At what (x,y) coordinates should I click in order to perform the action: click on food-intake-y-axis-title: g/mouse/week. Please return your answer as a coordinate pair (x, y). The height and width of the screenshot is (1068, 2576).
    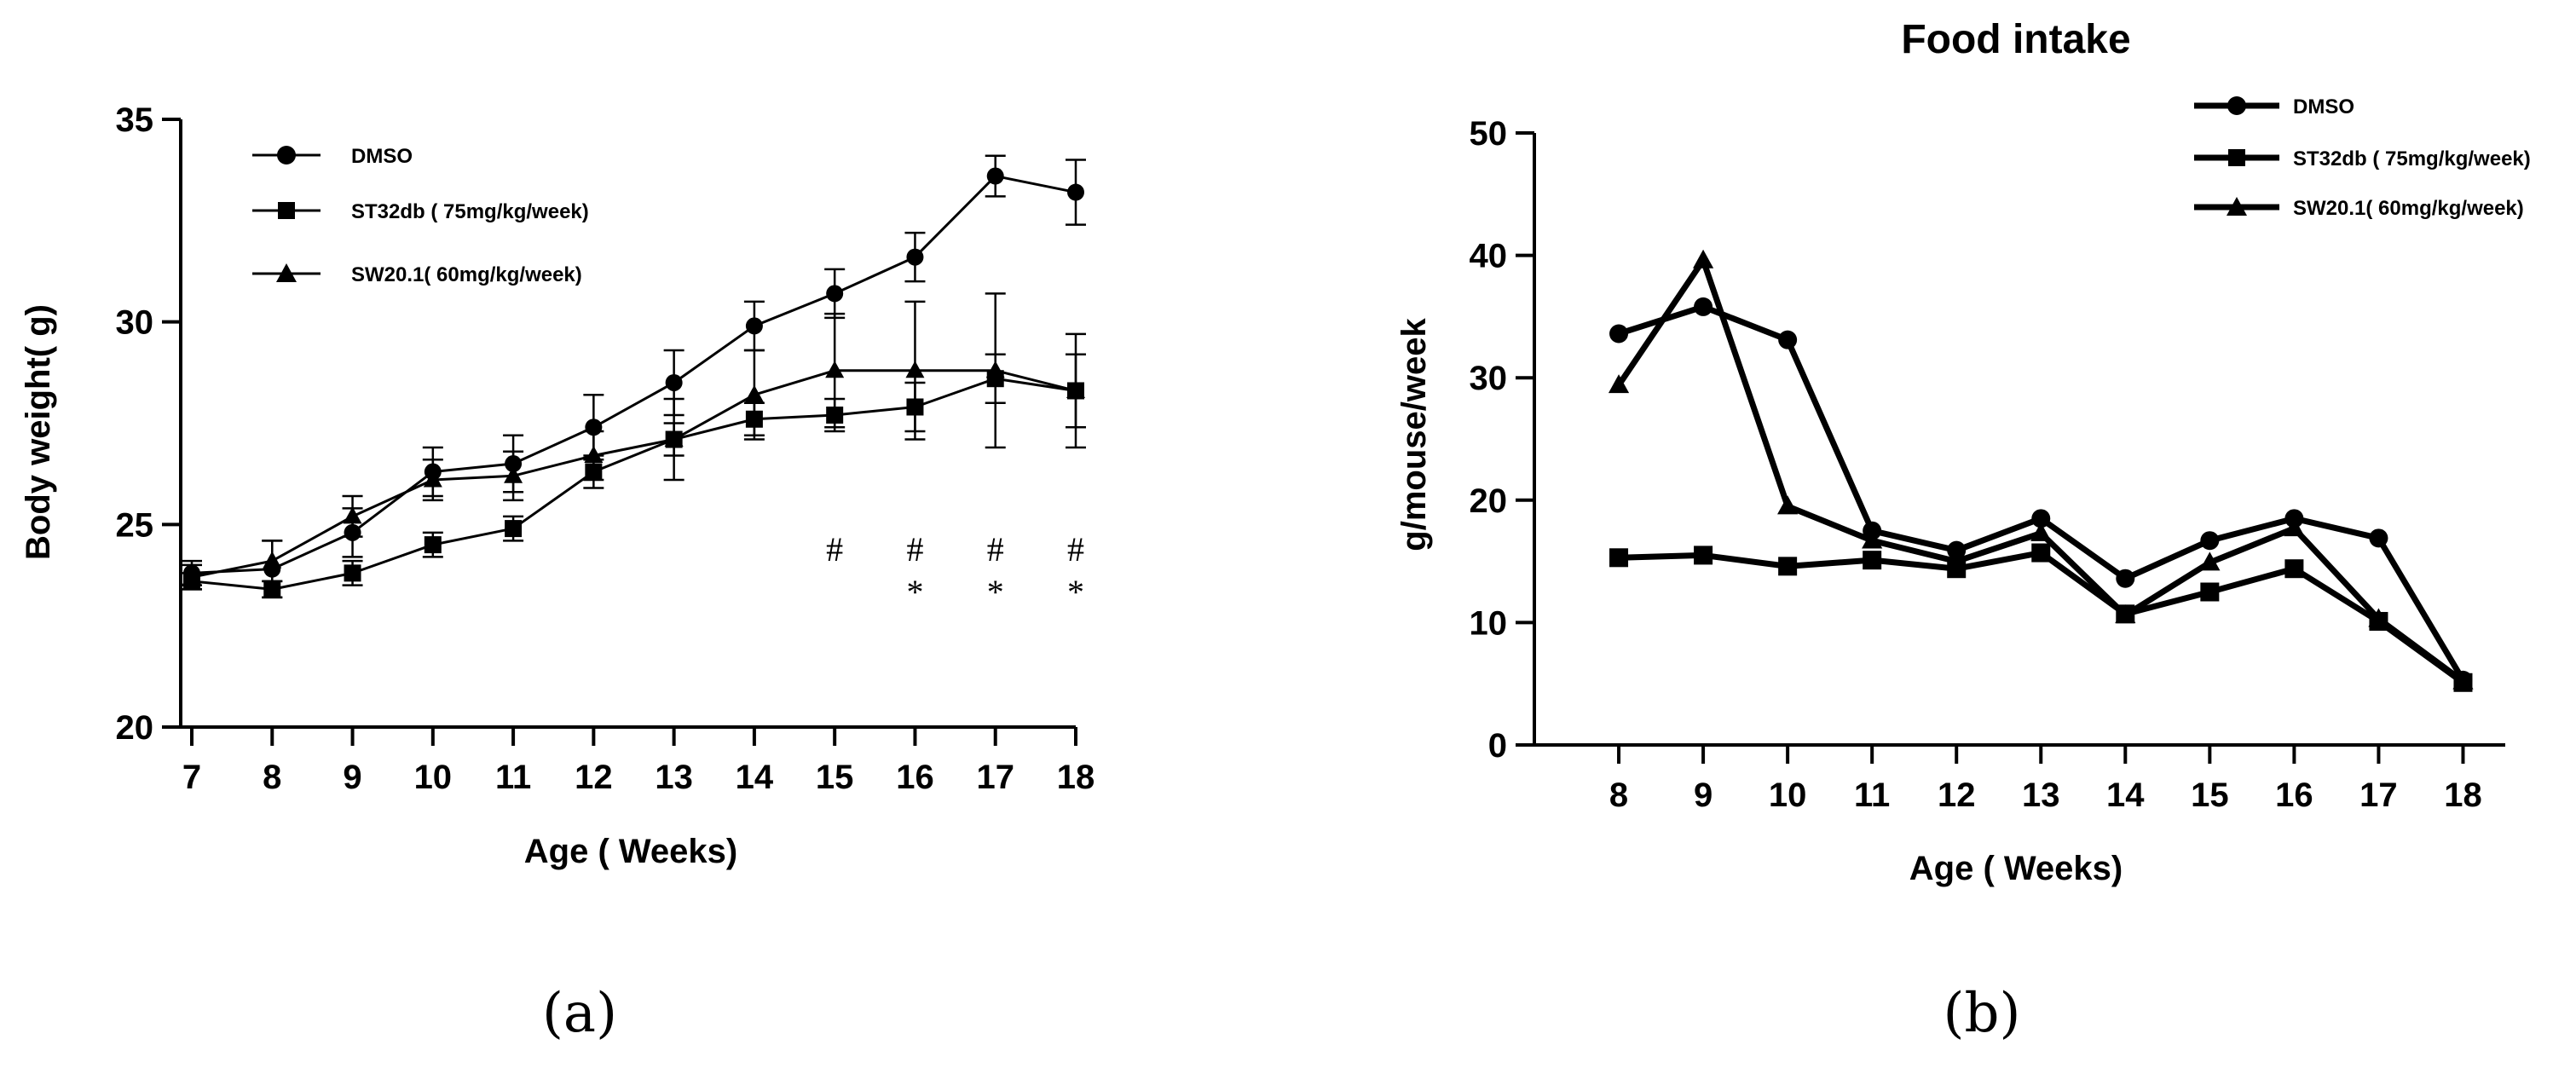
    Looking at the image, I should click on (1414, 434).